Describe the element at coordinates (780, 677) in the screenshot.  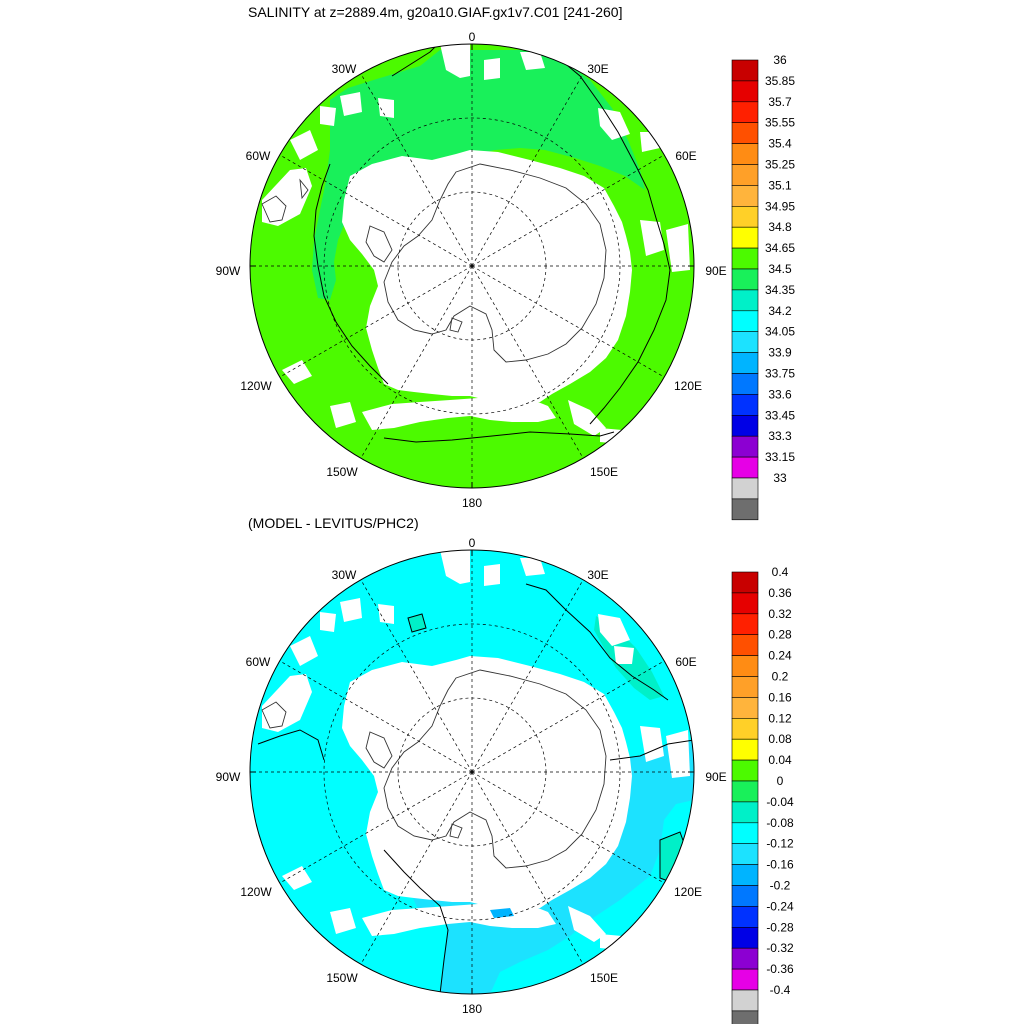
I see `colorbar-label: 0.2` at that location.